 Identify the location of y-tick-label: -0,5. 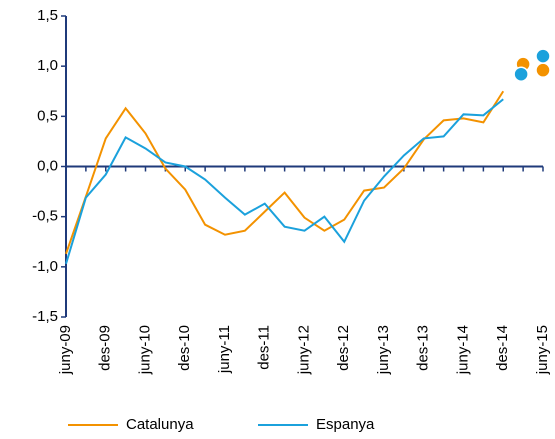
(45, 216).